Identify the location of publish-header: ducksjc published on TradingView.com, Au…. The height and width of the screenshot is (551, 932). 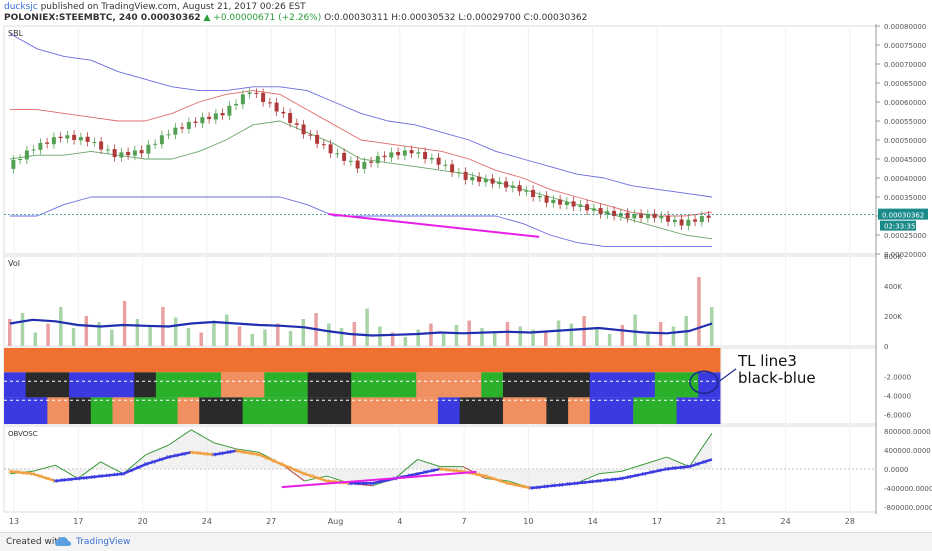
(466, 13).